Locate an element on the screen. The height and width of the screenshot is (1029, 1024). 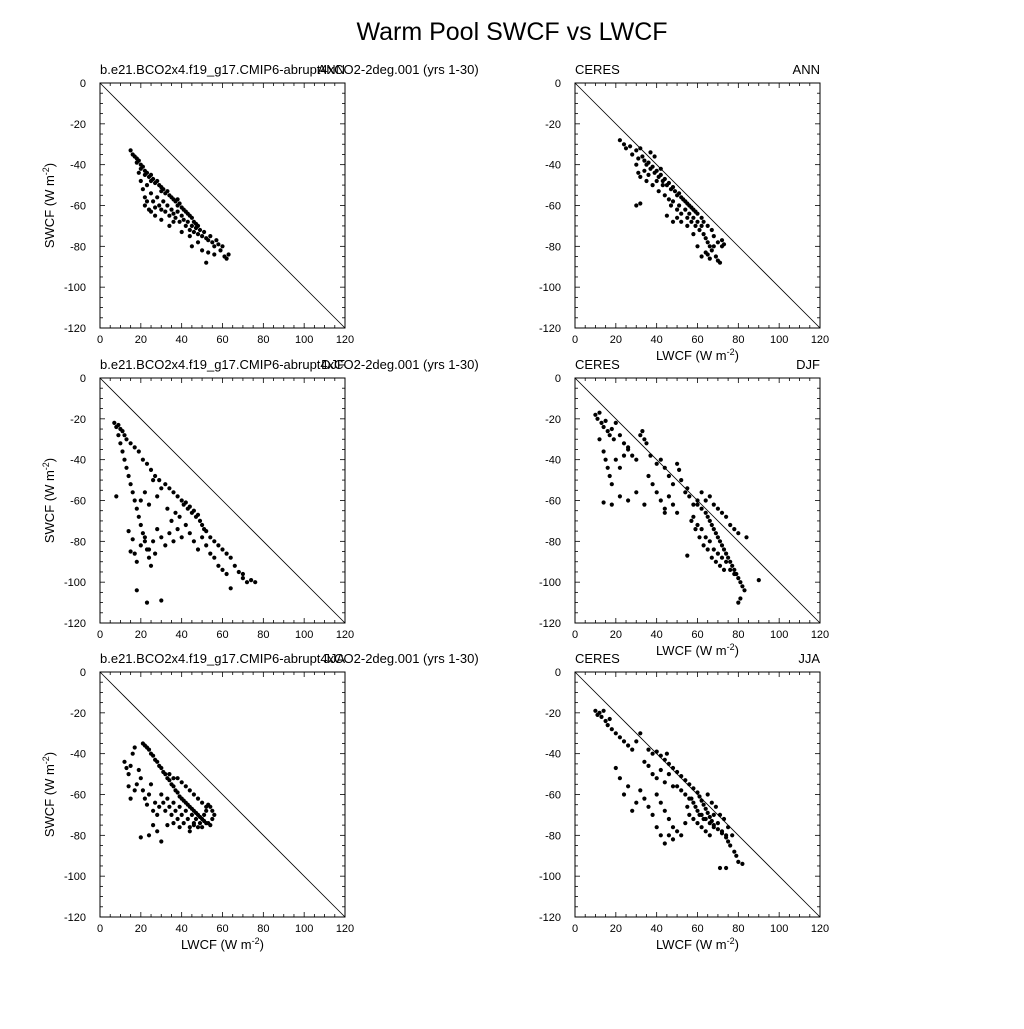
x-tick-label: 20 is located at coordinates (616, 635).